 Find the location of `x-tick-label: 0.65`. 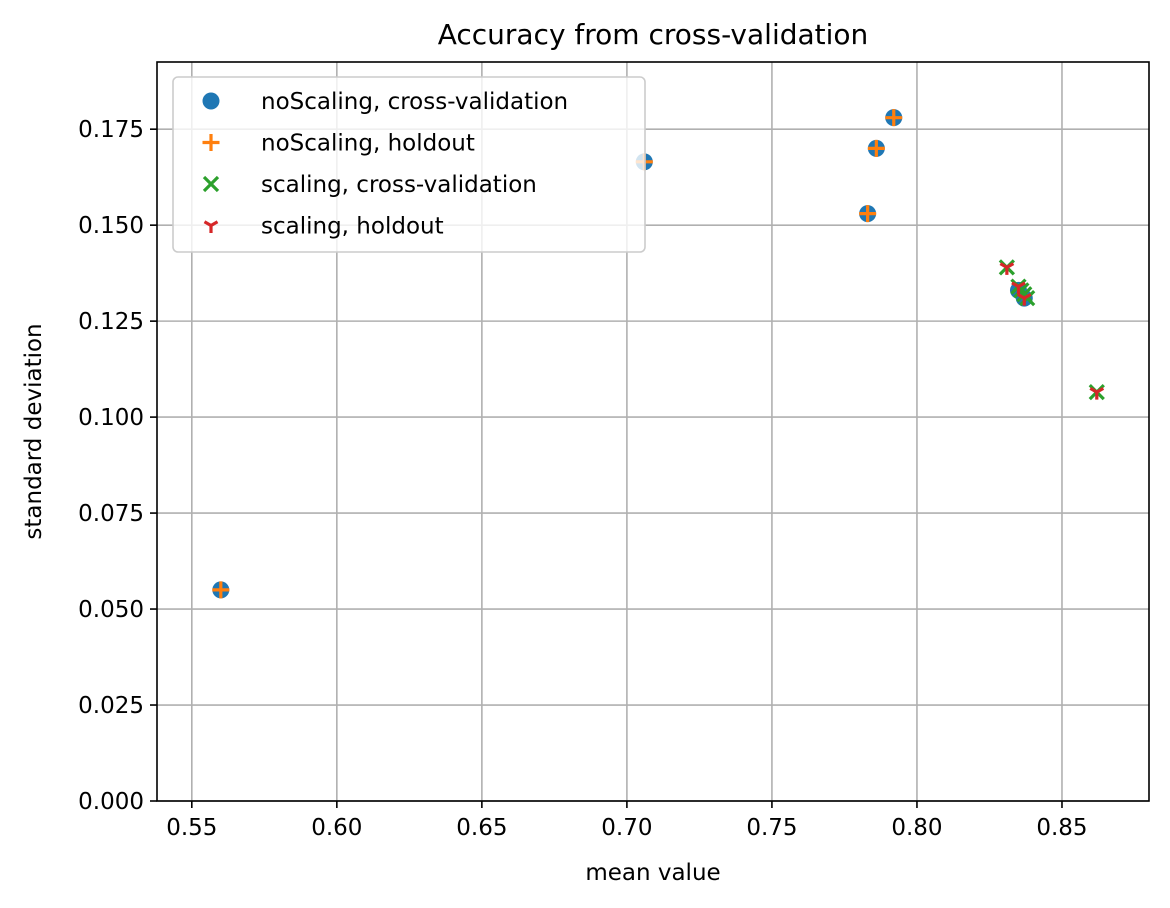

x-tick-label: 0.65 is located at coordinates (481, 828).